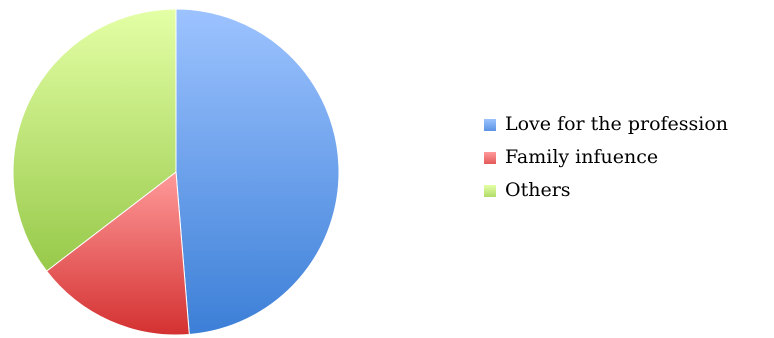 Image resolution: width=774 pixels, height=338 pixels. What do you see at coordinates (538, 190) in the screenshot?
I see `legend-label-others: Others` at bounding box center [538, 190].